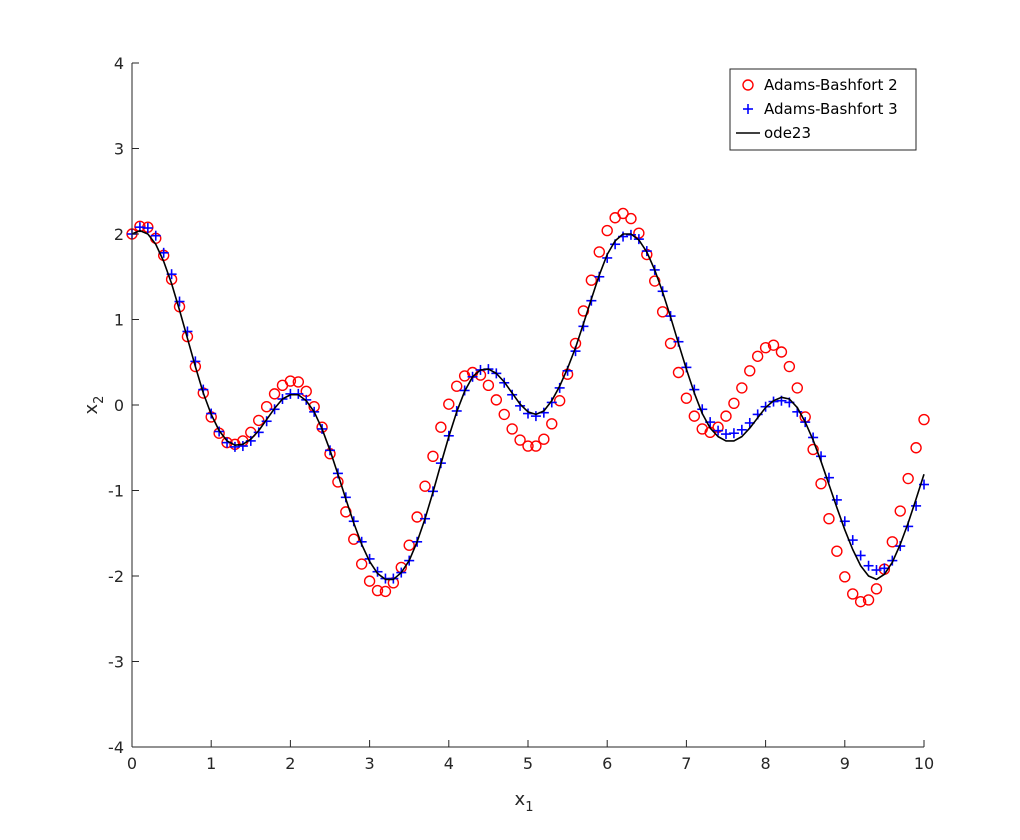 The image size is (1020, 840). I want to click on x-tick-label: 9, so click(845, 763).